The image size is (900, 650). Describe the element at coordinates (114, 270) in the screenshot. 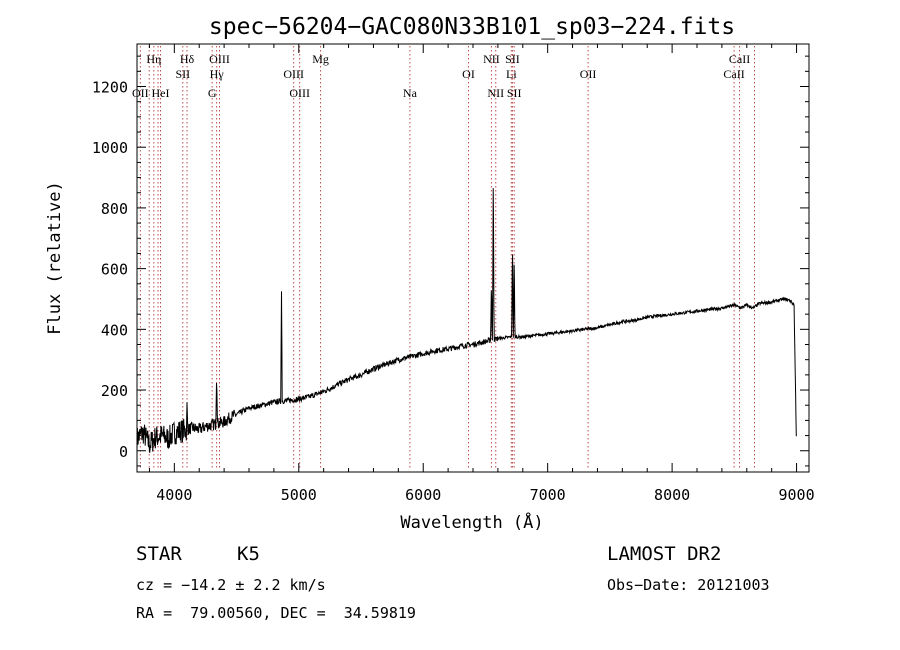

I see `y-tick-label: 600` at that location.